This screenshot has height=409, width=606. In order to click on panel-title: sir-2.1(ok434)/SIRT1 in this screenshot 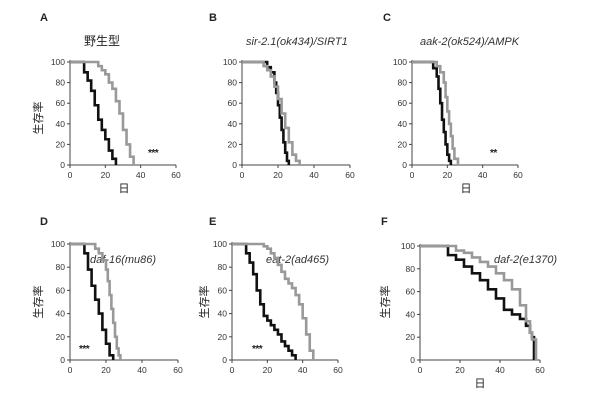, I will do `click(297, 42)`.